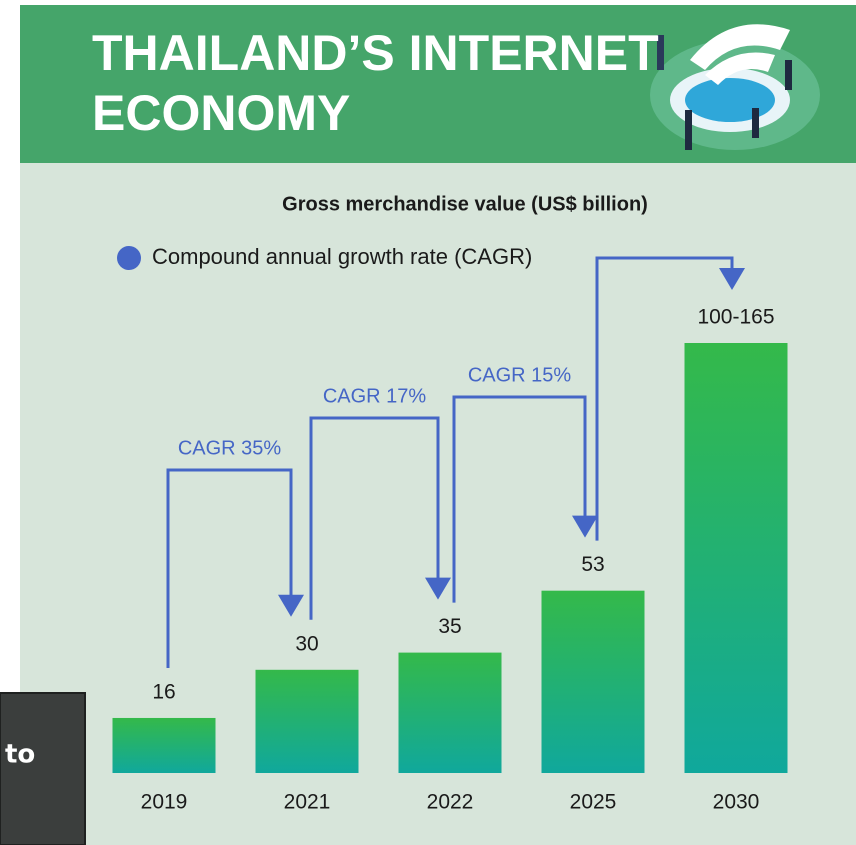 This screenshot has height=845, width=856. Describe the element at coordinates (20, 755) in the screenshot. I see `overlay-text: to` at that location.